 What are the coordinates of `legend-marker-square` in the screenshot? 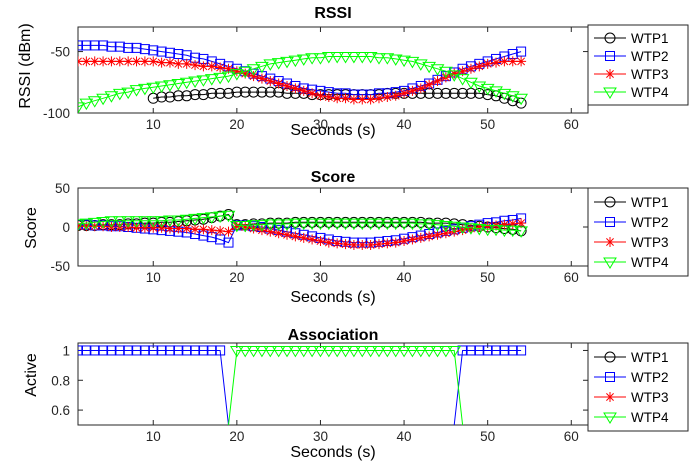 It's located at (610, 56).